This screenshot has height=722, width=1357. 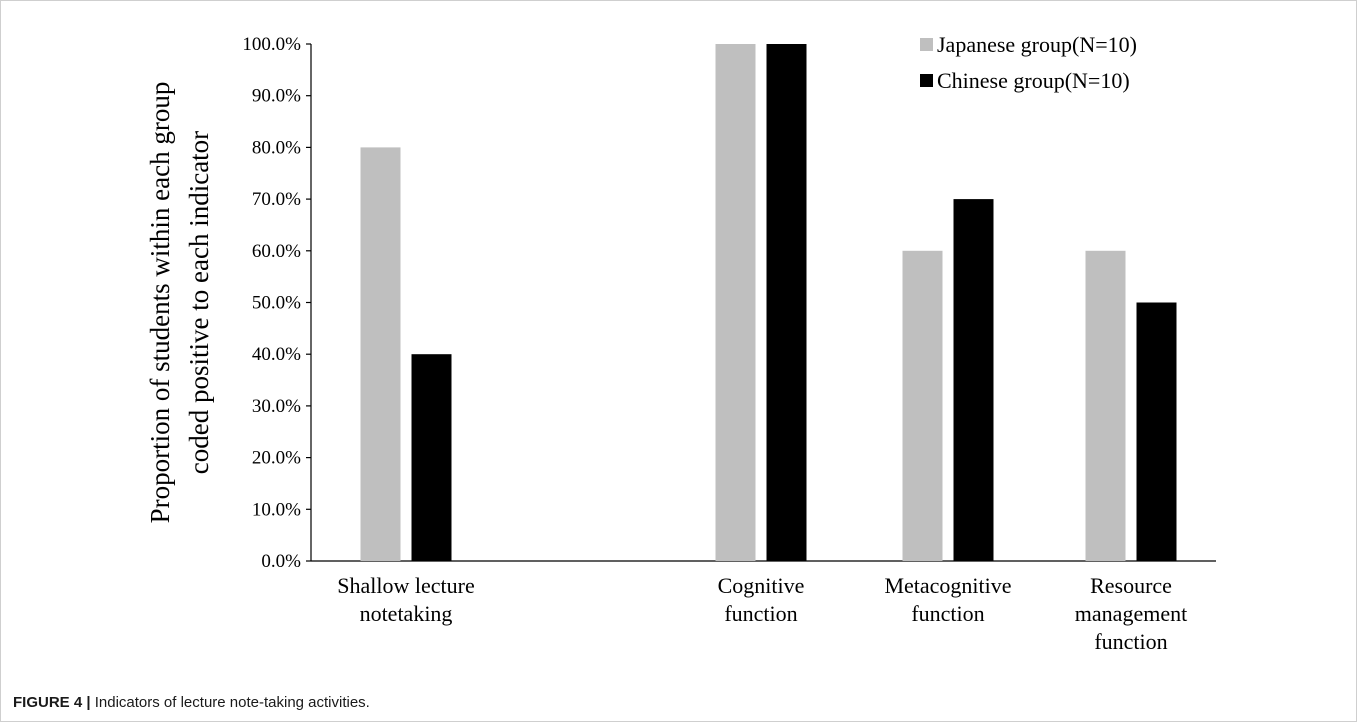 I want to click on y-tick-label: 80.0%, so click(x=276, y=147).